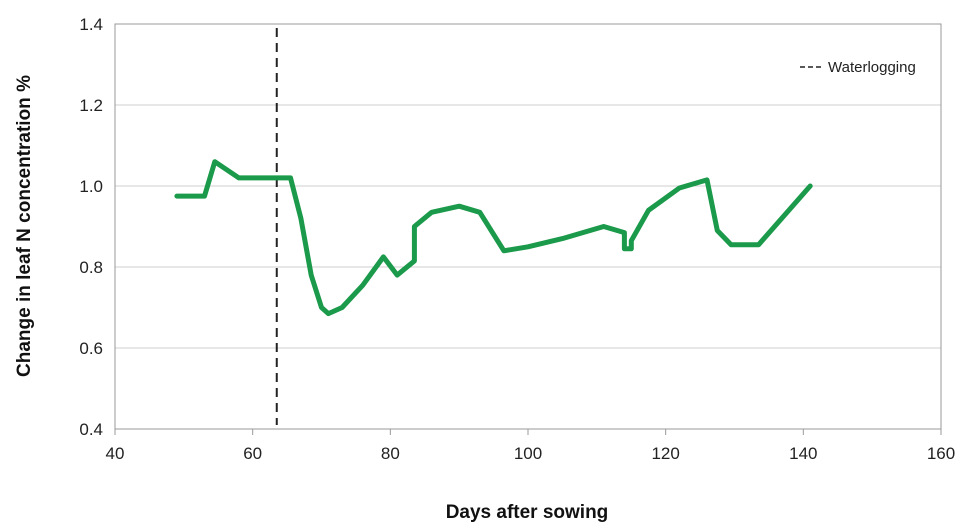 This screenshot has width=980, height=530. I want to click on x-tick-label: 100, so click(528, 453).